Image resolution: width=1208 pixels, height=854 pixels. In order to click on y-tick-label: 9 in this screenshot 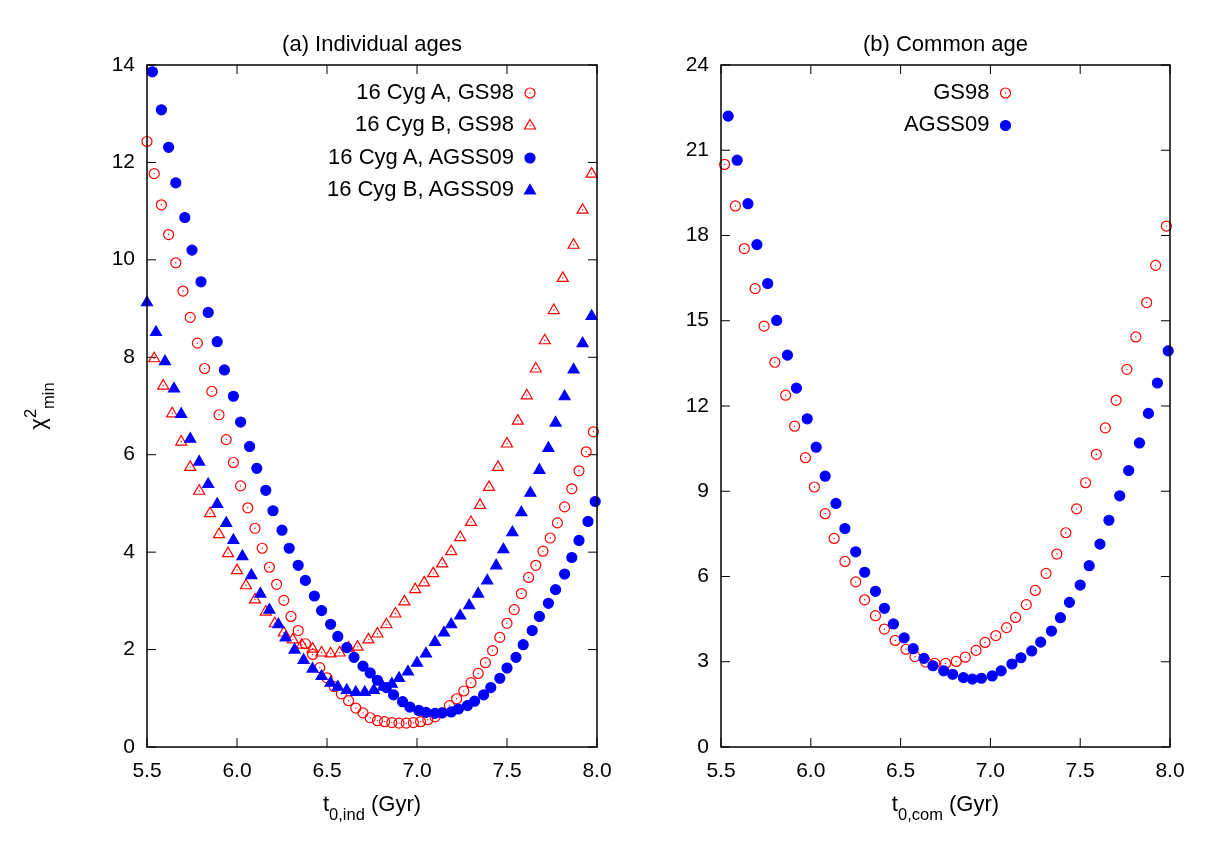, I will do `click(703, 489)`.